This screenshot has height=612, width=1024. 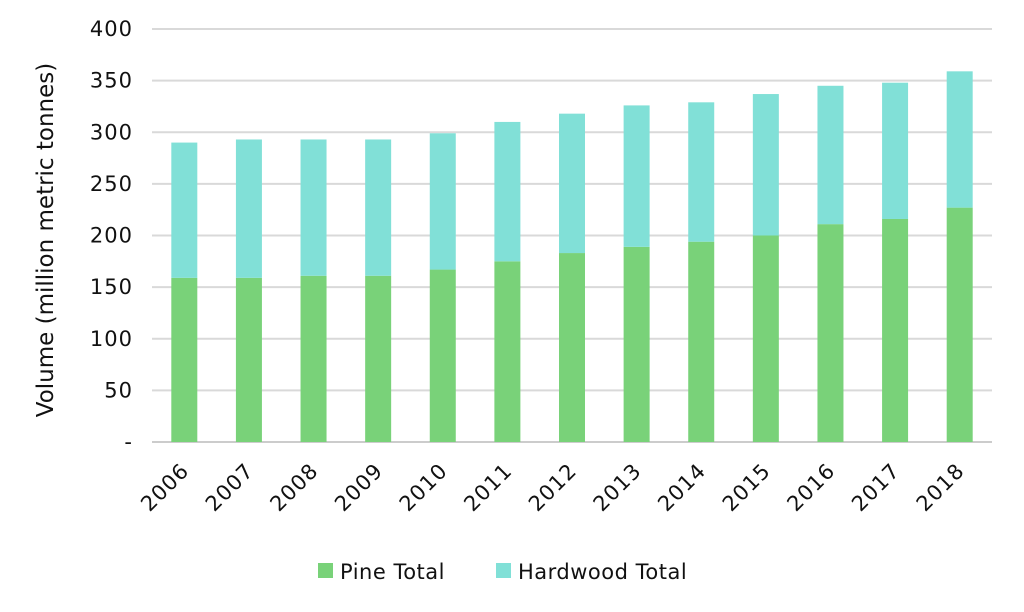 I want to click on y-tick-label: 250, so click(x=111, y=184).